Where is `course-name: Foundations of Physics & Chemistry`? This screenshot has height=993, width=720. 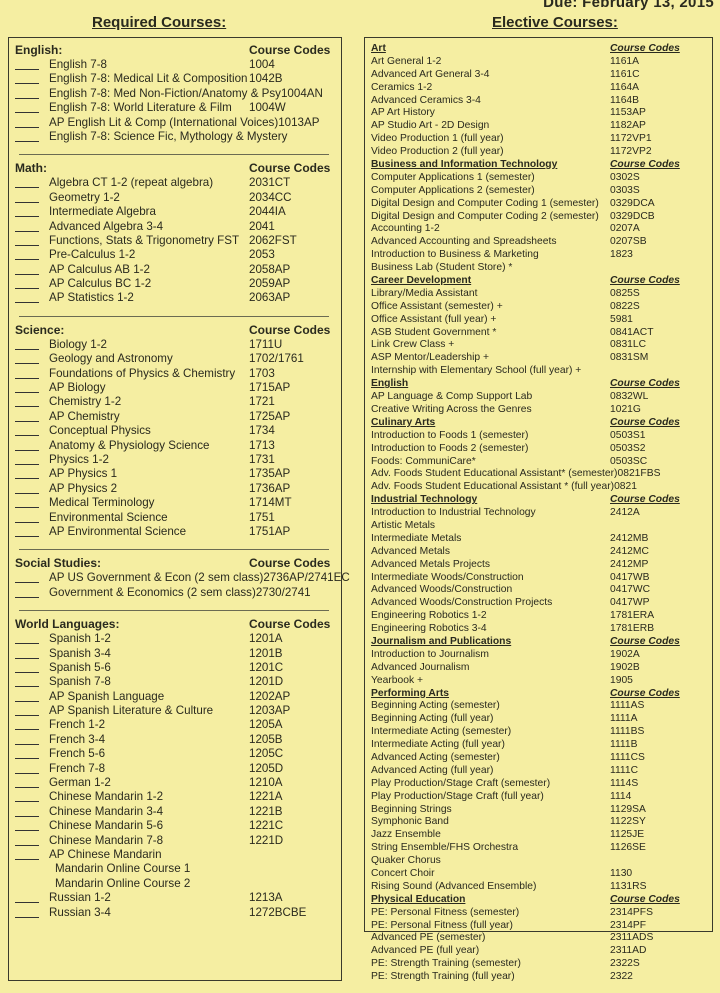
course-name: Foundations of Physics & Chemistry is located at coordinates (142, 373).